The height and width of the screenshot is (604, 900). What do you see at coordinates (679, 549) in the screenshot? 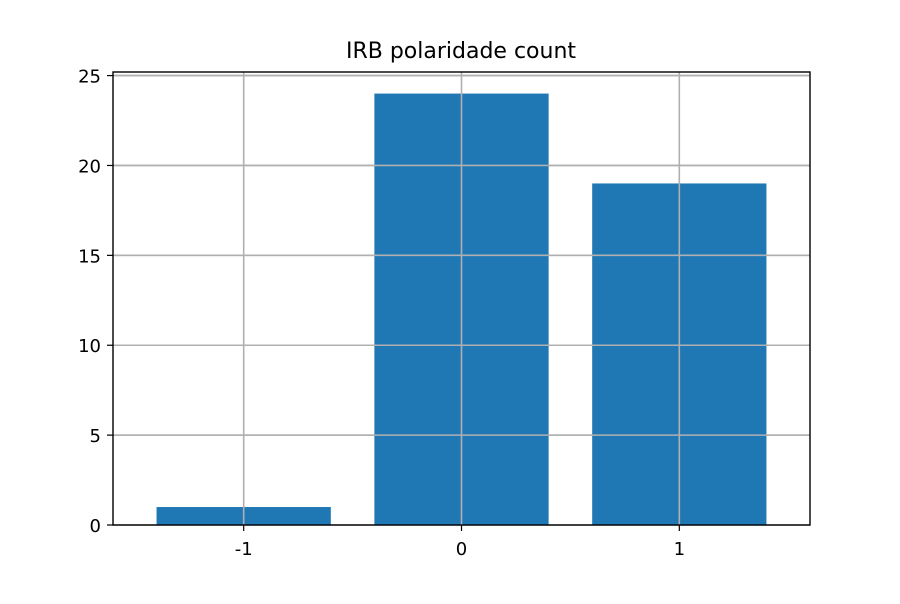
I see `x-tick-label: 1` at bounding box center [679, 549].